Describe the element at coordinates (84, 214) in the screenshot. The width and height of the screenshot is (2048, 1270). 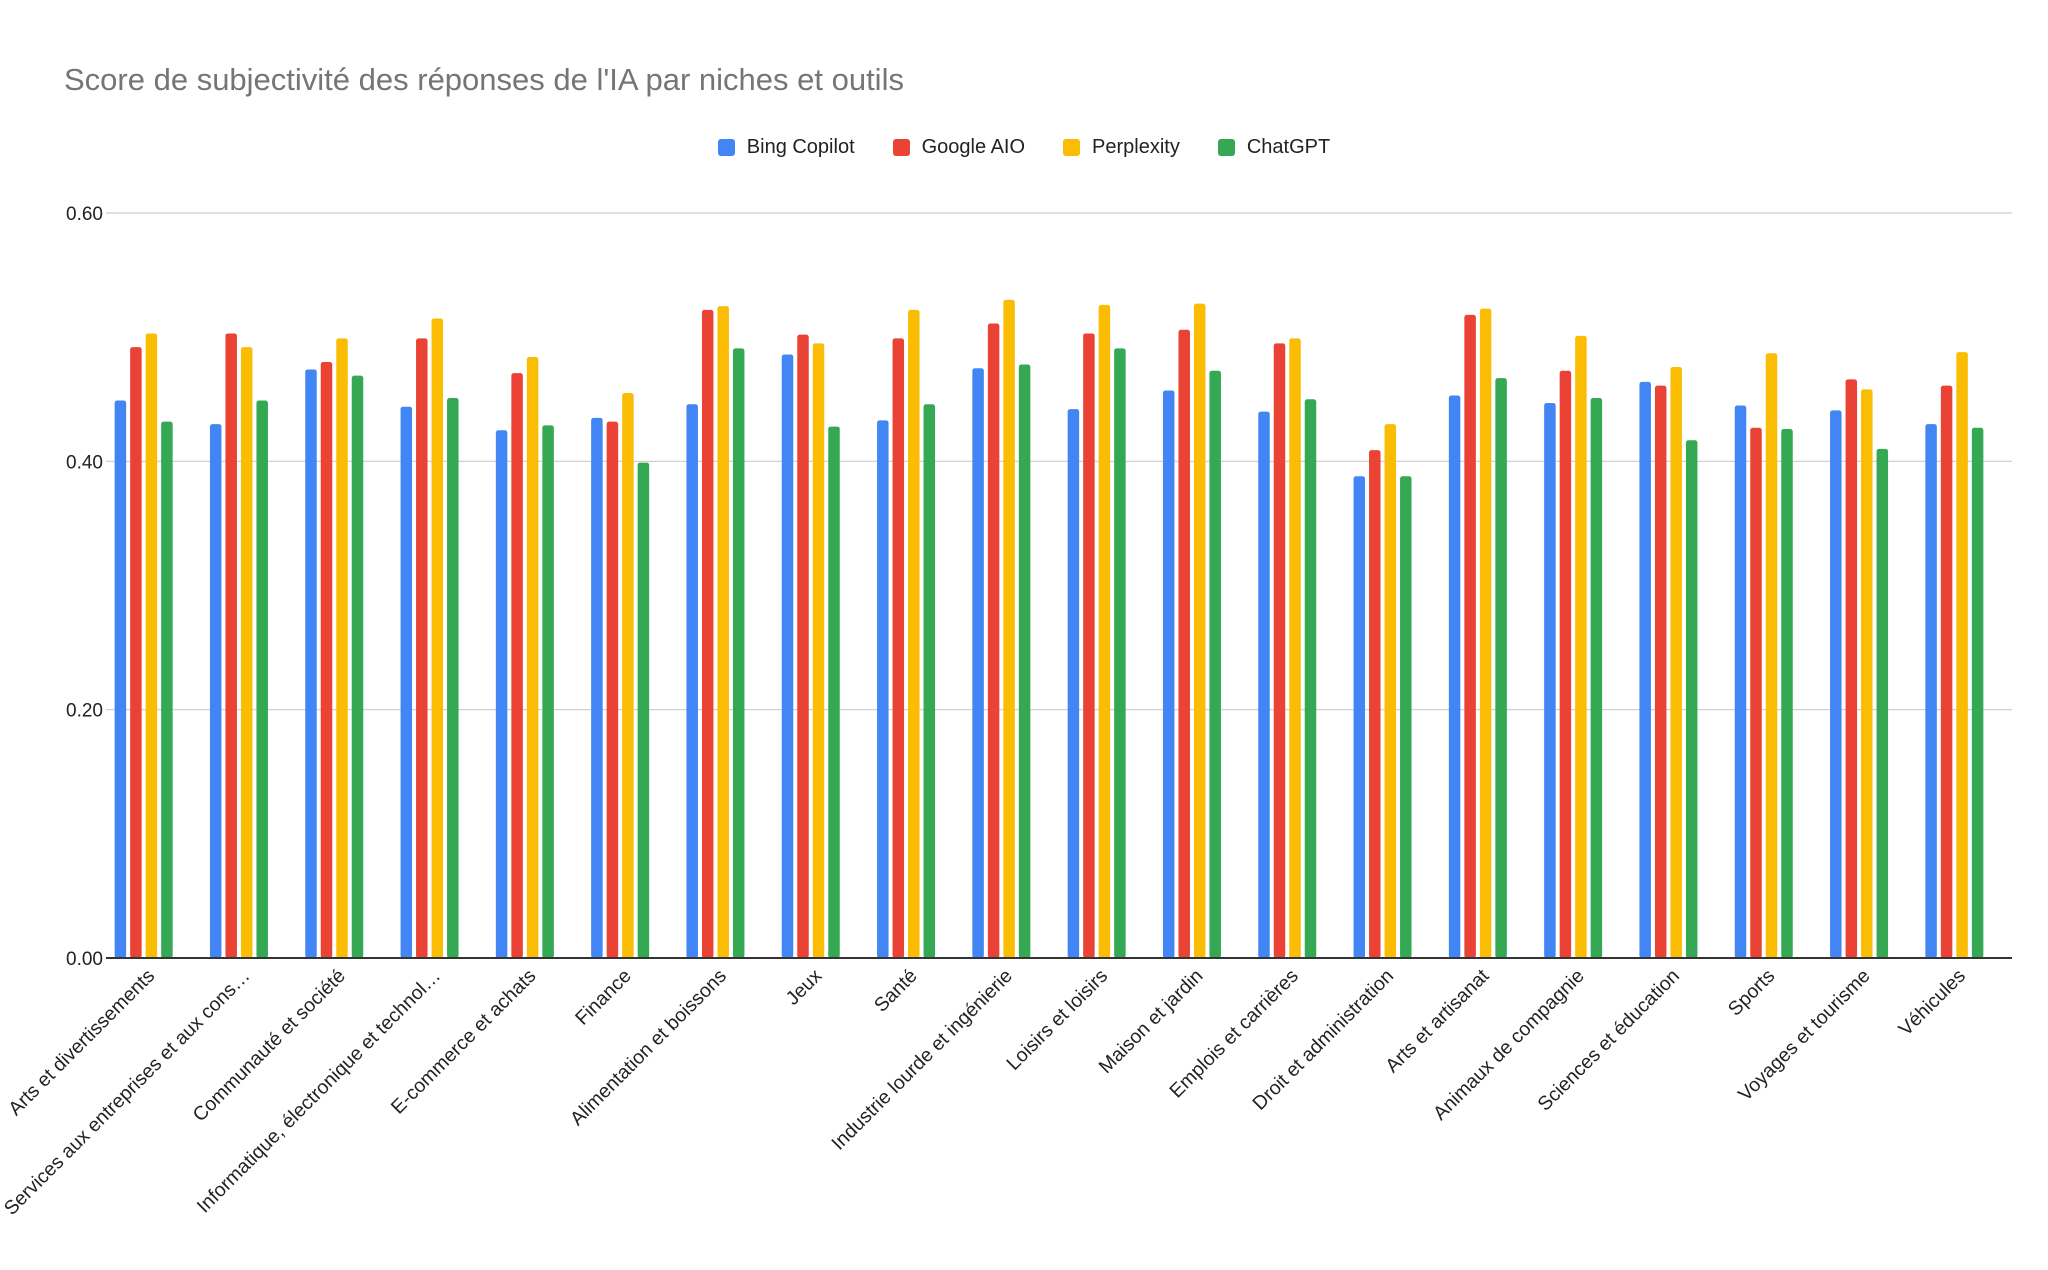
I see `y-tick-label: 0.60` at that location.